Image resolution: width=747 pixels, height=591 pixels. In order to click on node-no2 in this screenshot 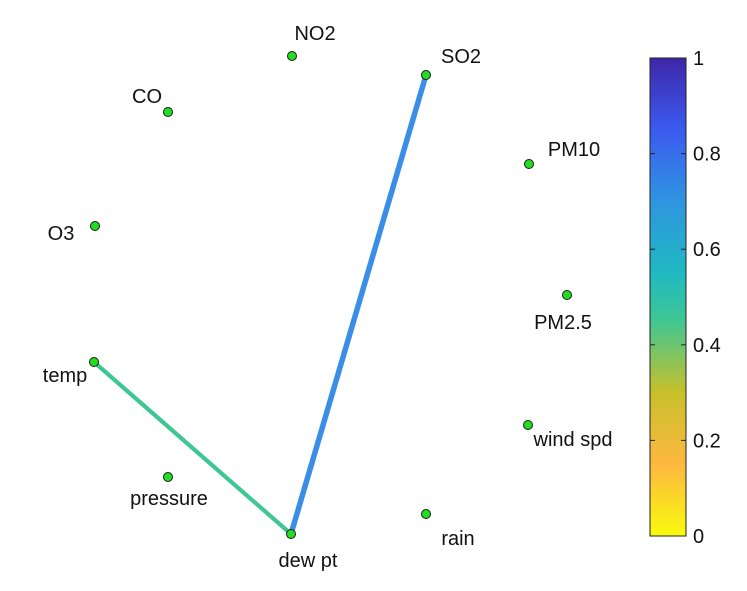, I will do `click(292, 56)`.